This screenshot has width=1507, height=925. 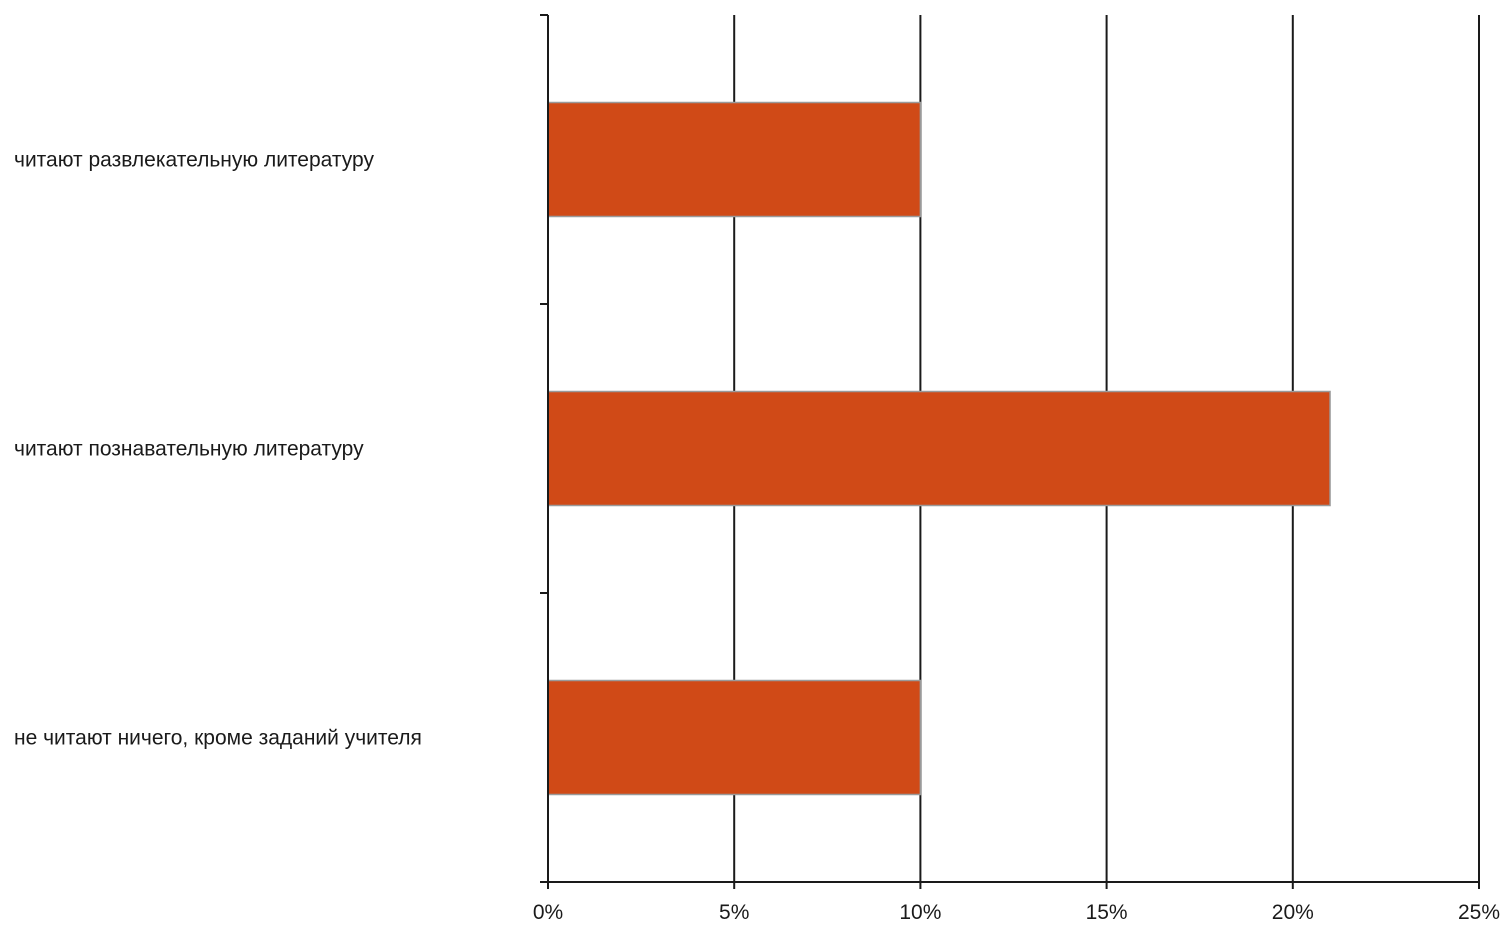 What do you see at coordinates (1479, 912) in the screenshot?
I see `x-tick-label-5: 25%` at bounding box center [1479, 912].